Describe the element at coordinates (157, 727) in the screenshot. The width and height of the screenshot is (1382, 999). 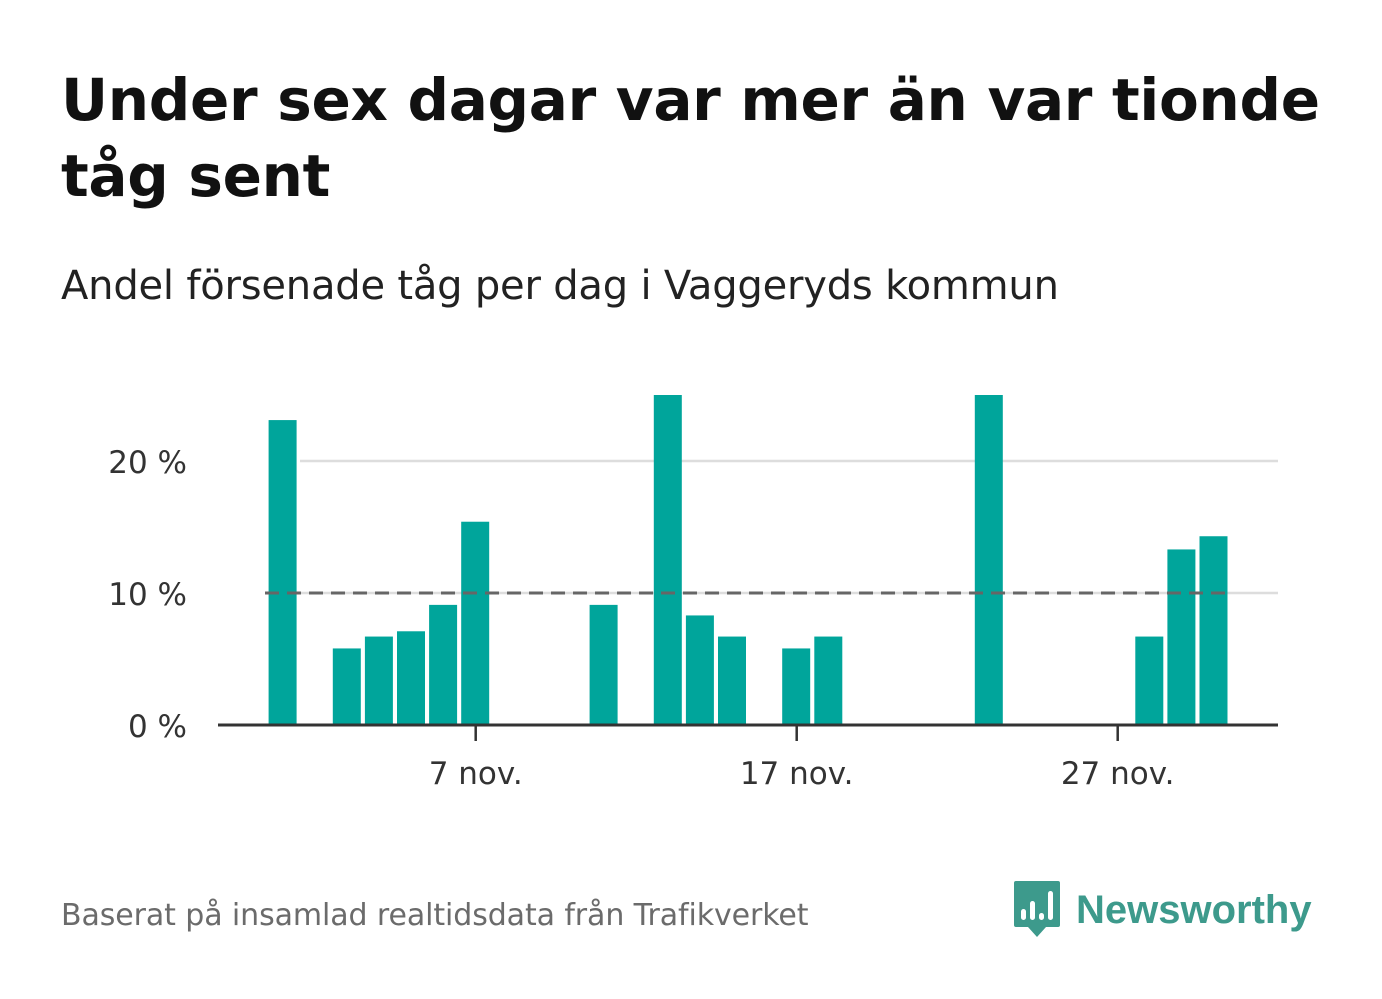
I see `y-tick-label: 0 %` at that location.